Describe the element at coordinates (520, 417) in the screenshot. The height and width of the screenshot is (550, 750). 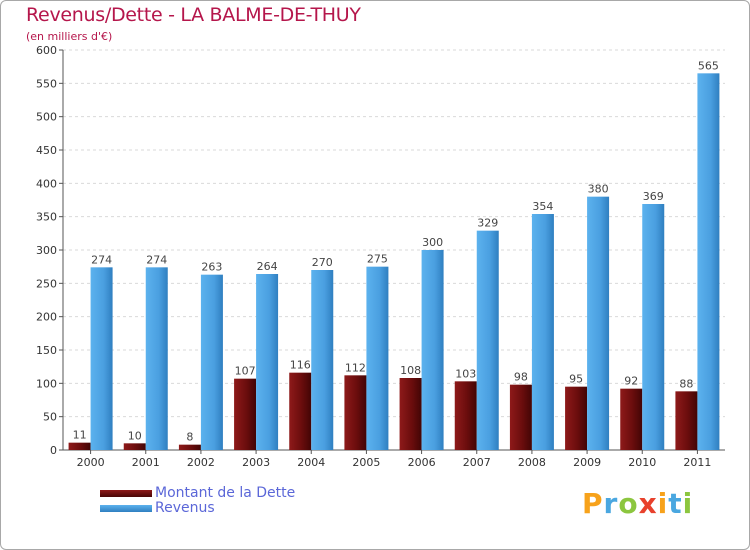
I see `bar-dette-2008` at that location.